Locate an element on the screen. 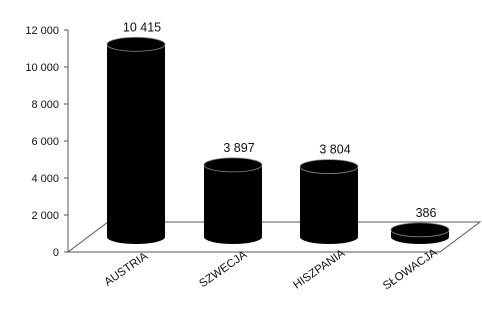 This screenshot has height=333, width=482. data-label: 3 897 is located at coordinates (238, 148).